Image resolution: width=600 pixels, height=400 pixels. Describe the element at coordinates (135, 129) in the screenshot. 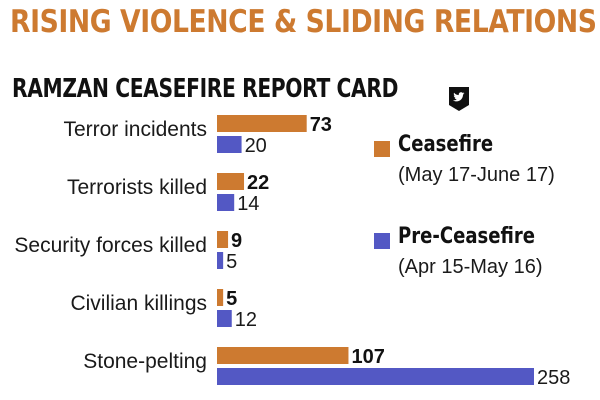

I see `category-label: Terror incidents` at that location.